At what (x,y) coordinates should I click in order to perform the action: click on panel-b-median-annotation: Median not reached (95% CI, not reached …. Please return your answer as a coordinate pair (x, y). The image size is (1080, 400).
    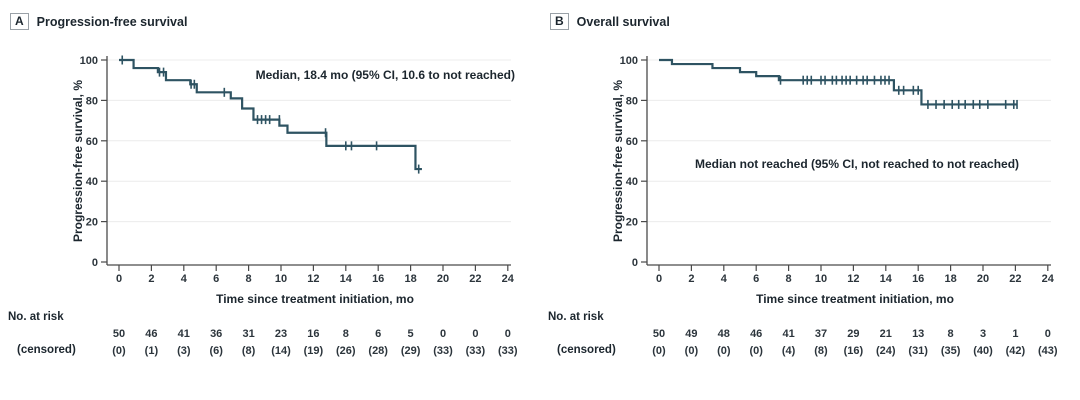
    Looking at the image, I should click on (857, 164).